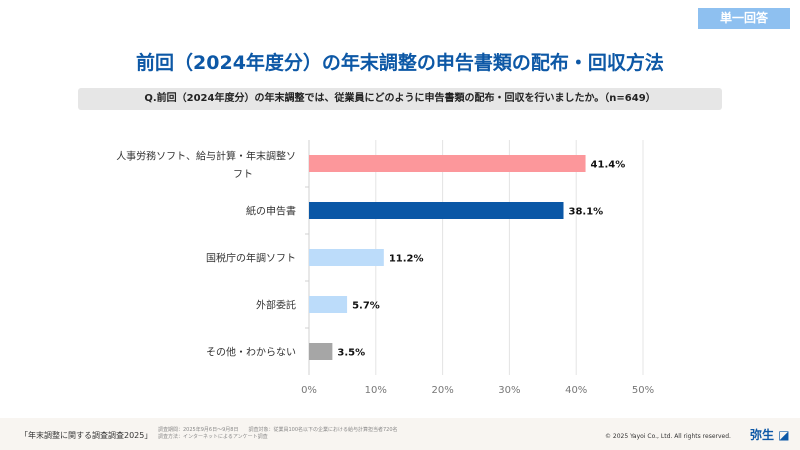 The width and height of the screenshot is (800, 450). What do you see at coordinates (271, 211) in the screenshot?
I see `category-label: 紙の申告書` at bounding box center [271, 211].